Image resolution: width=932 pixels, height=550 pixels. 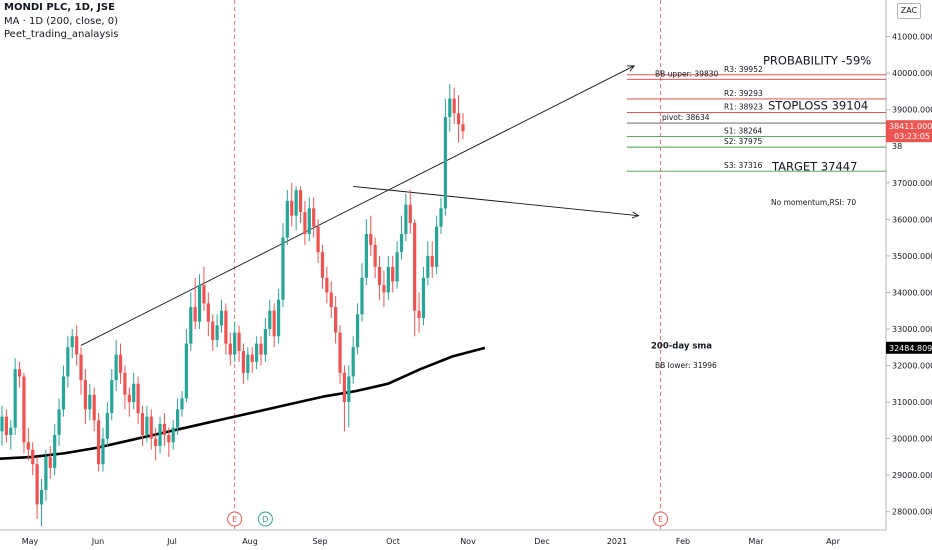 I want to click on sma-price-tag, so click(x=909, y=347).